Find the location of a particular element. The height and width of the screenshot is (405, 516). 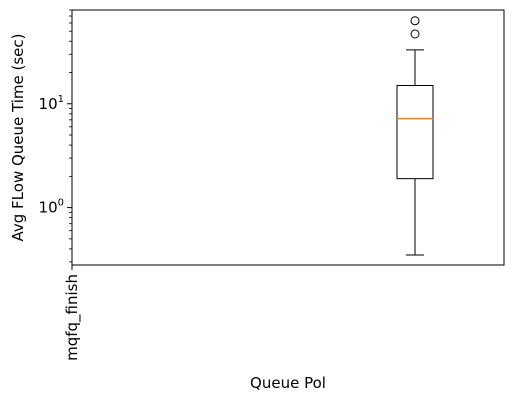

box-iqr is located at coordinates (415, 132).